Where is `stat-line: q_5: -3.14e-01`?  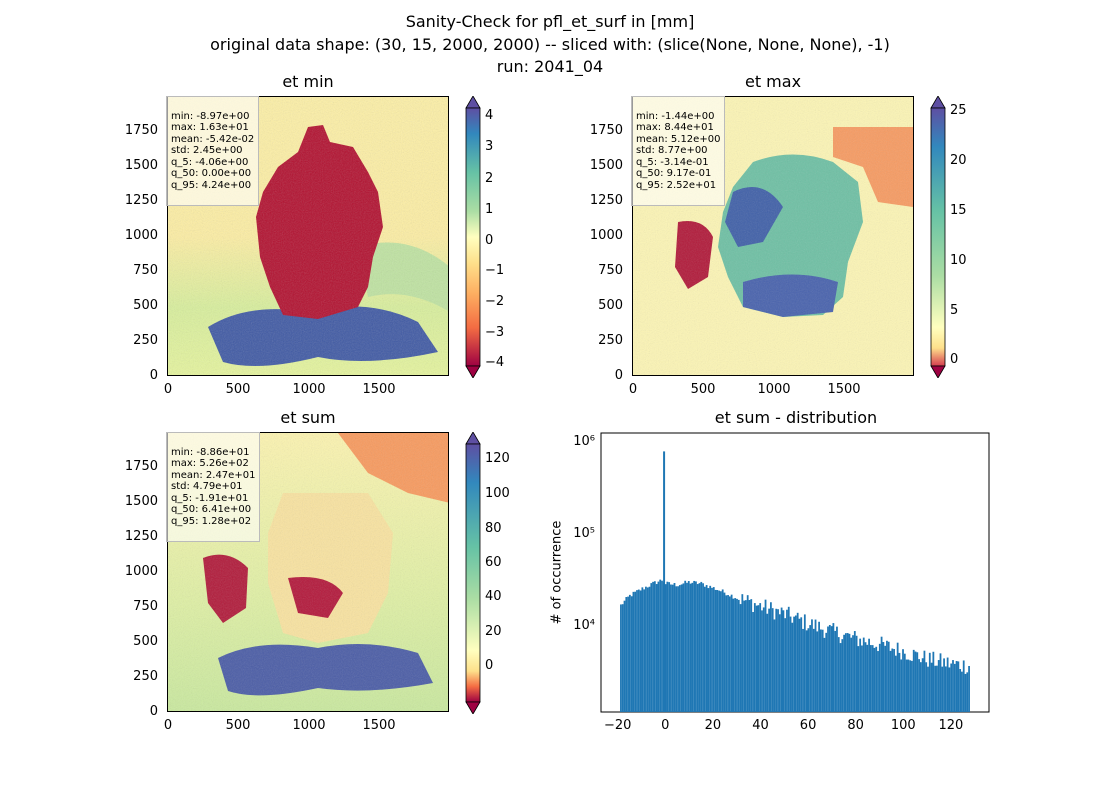 stat-line: q_5: -3.14e-01 is located at coordinates (672, 162).